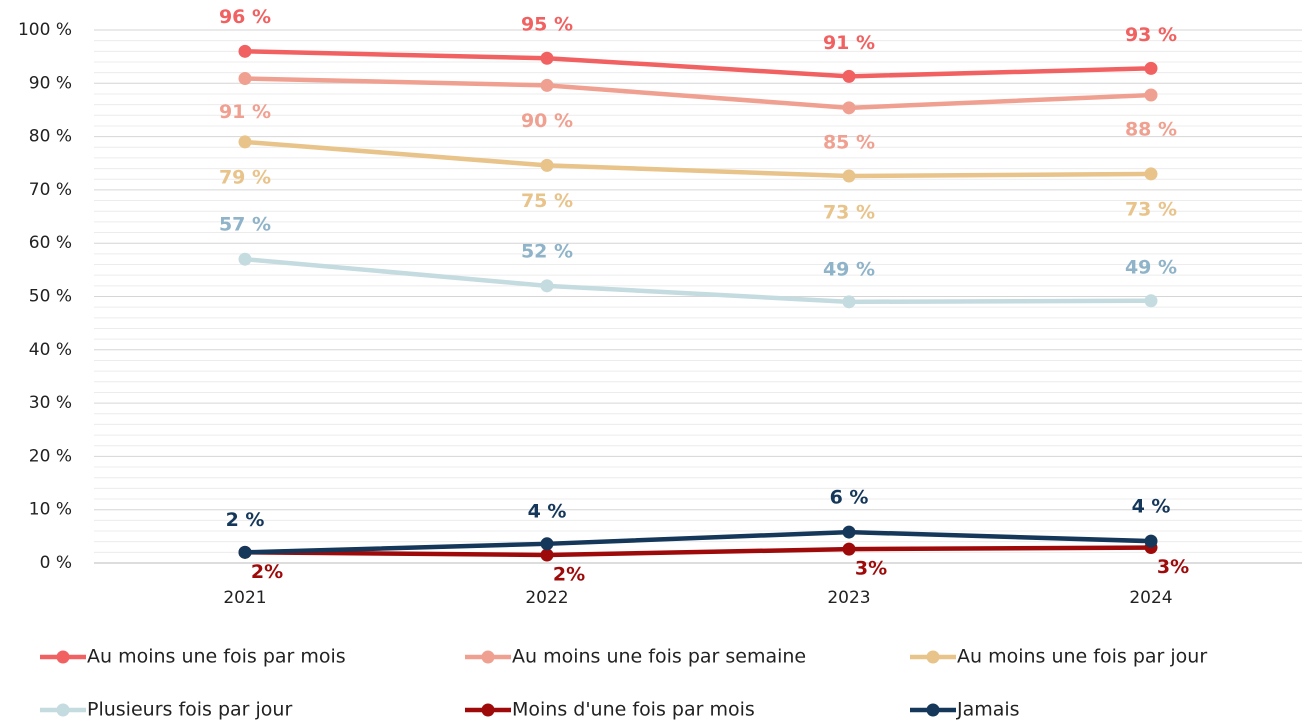 The width and height of the screenshot is (1310, 727). Describe the element at coordinates (56, 563) in the screenshot. I see `y-tick-label: 0 %` at that location.